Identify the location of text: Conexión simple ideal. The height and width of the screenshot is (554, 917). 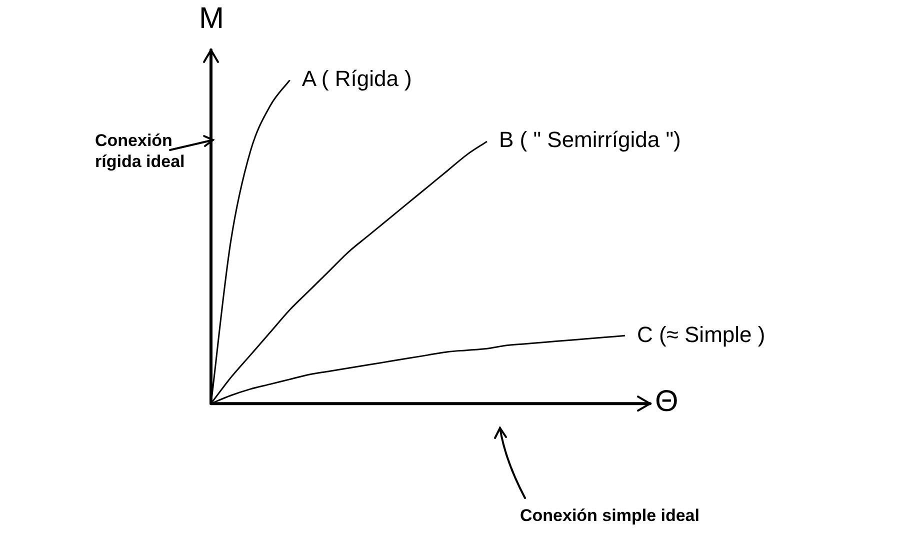
(610, 515).